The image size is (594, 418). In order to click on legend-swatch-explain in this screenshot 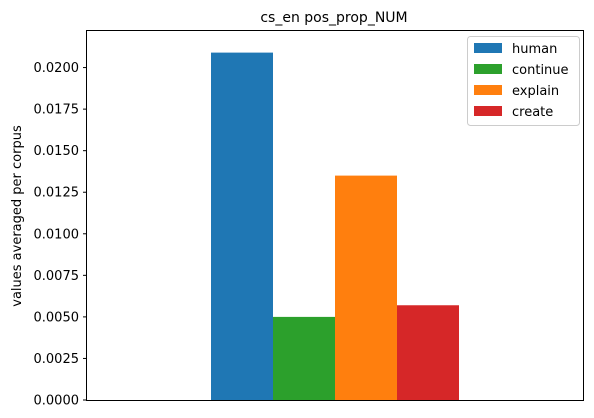, I will do `click(488, 90)`.